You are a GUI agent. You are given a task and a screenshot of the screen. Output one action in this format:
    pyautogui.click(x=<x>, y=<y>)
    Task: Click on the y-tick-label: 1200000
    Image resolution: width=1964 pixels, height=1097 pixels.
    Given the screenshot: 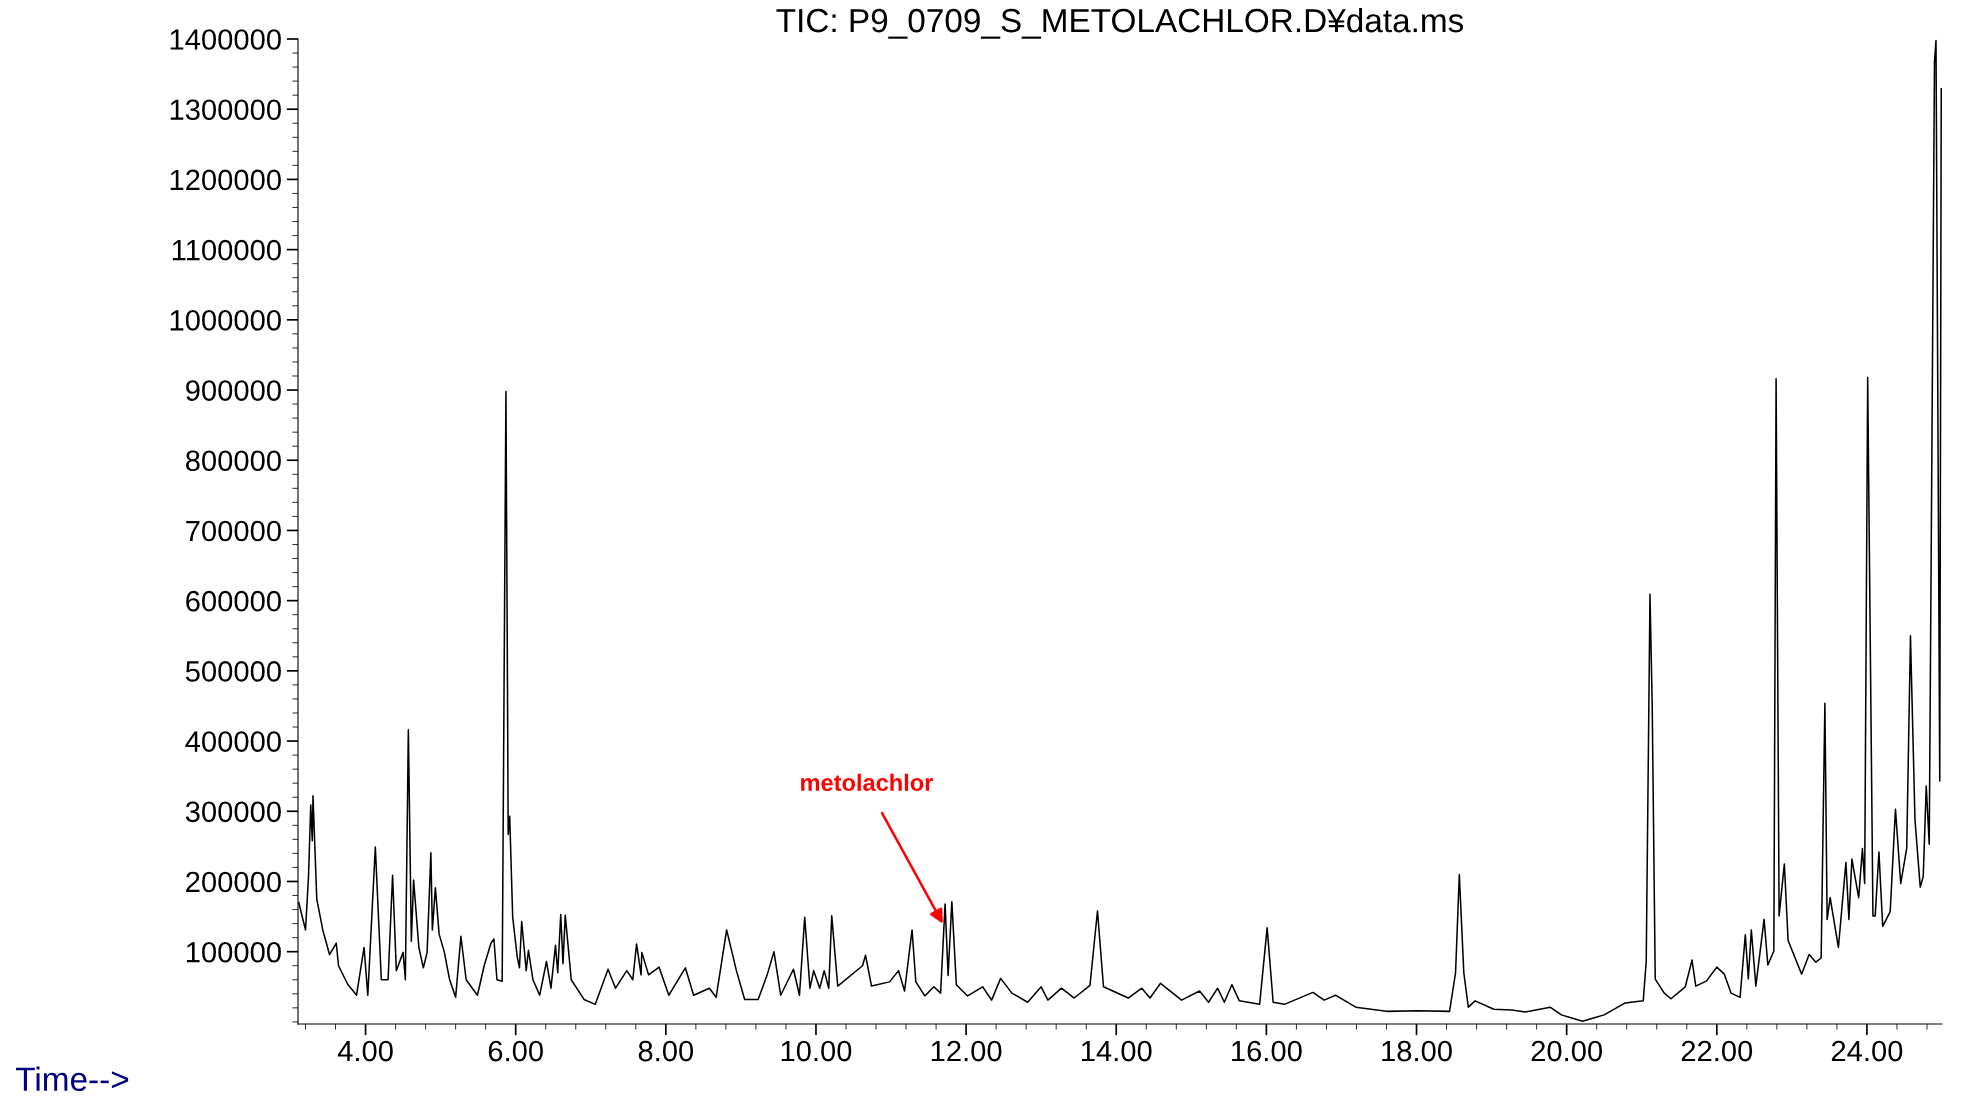 What is the action you would take?
    pyautogui.click(x=225, y=180)
    